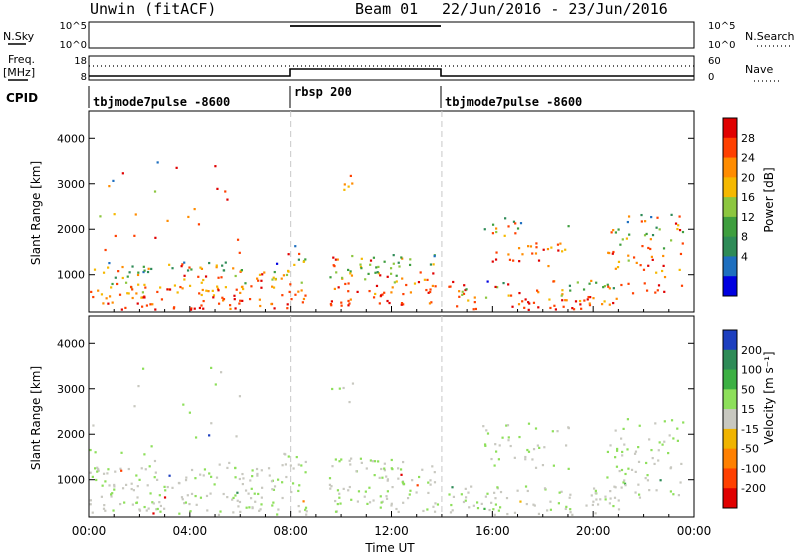 The width and height of the screenshot is (800, 554). What do you see at coordinates (392, 531) in the screenshot?
I see `x-tick-labels: 00:00 04:00 08:00 12:00 16:00 20:00 00:00` at bounding box center [392, 531].